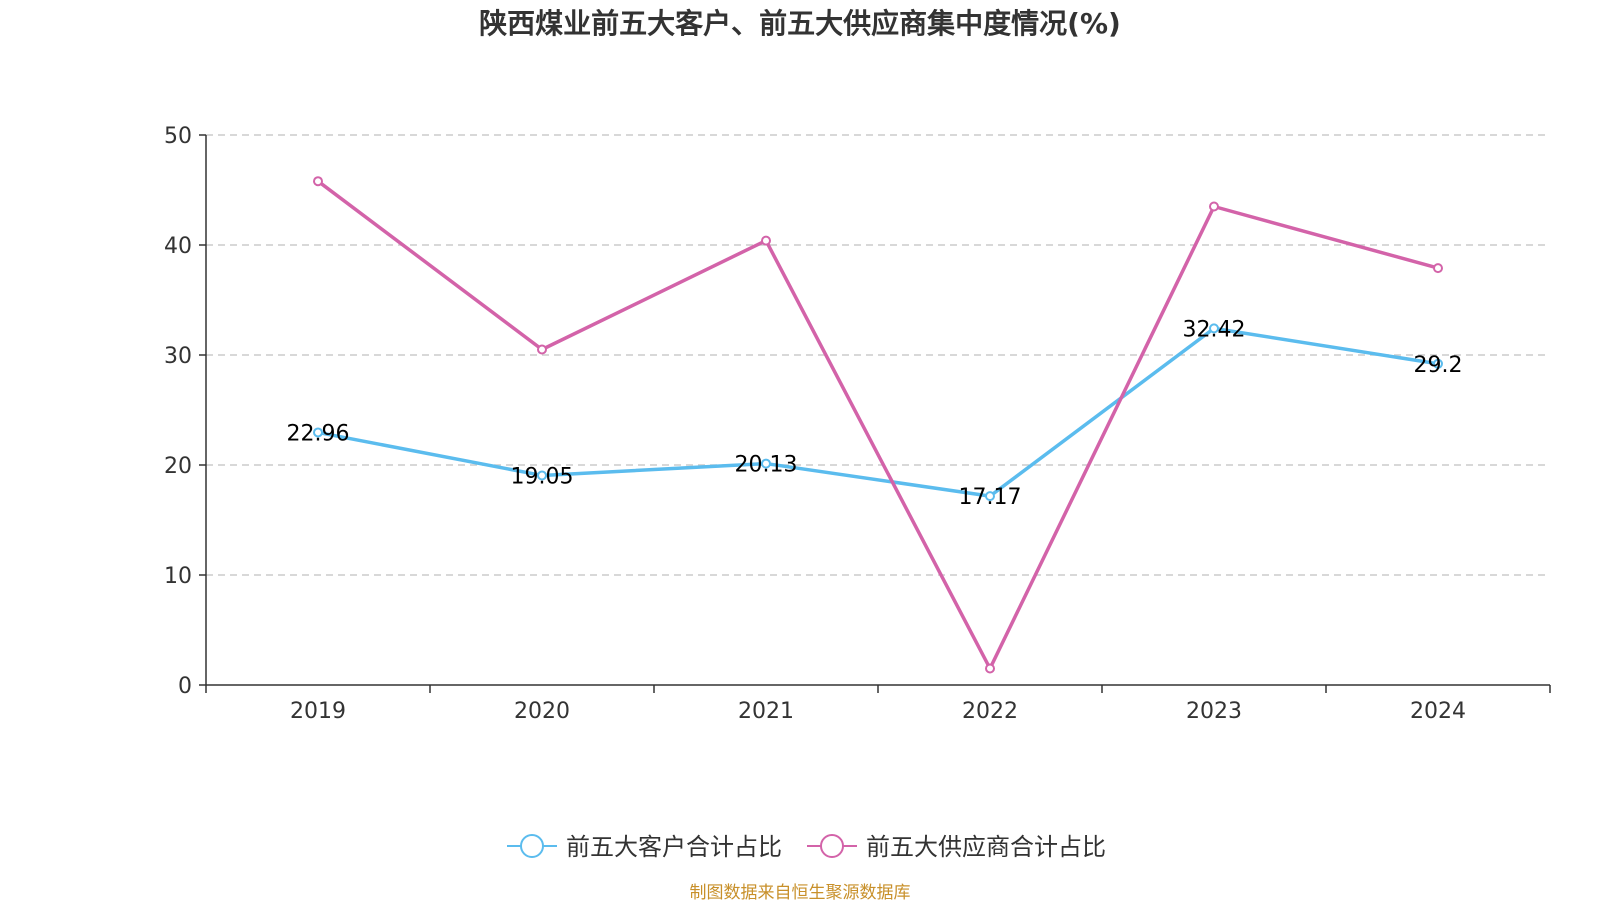  Describe the element at coordinates (178, 576) in the screenshot. I see `y-tick-label: 10` at that location.